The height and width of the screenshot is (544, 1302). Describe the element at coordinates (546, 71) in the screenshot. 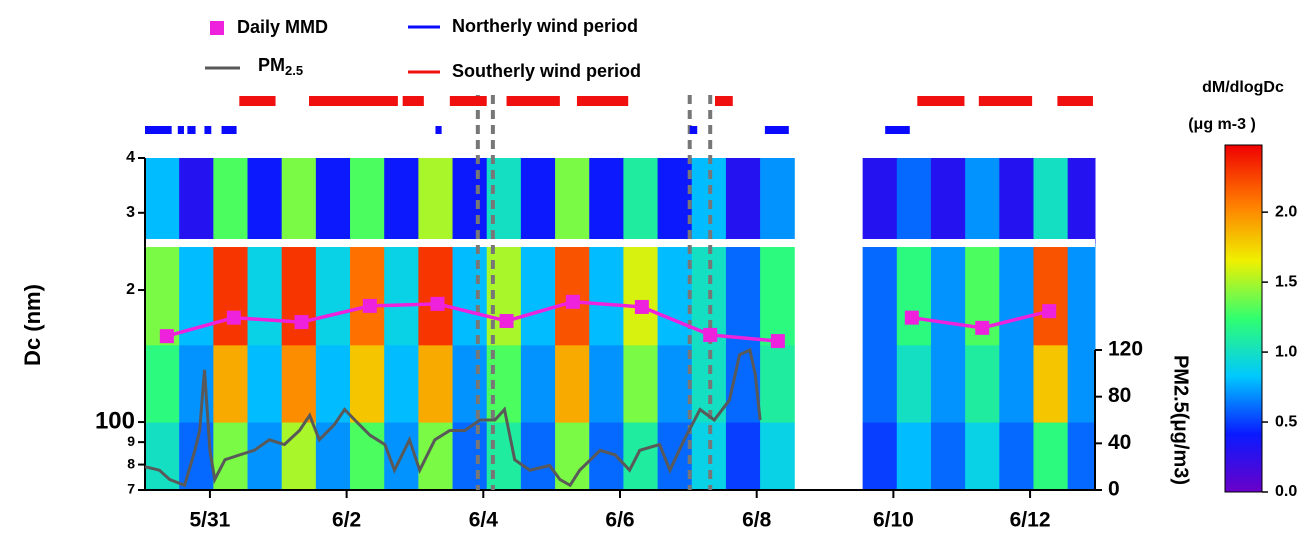

I see `legend-label: Southerly wind period` at that location.